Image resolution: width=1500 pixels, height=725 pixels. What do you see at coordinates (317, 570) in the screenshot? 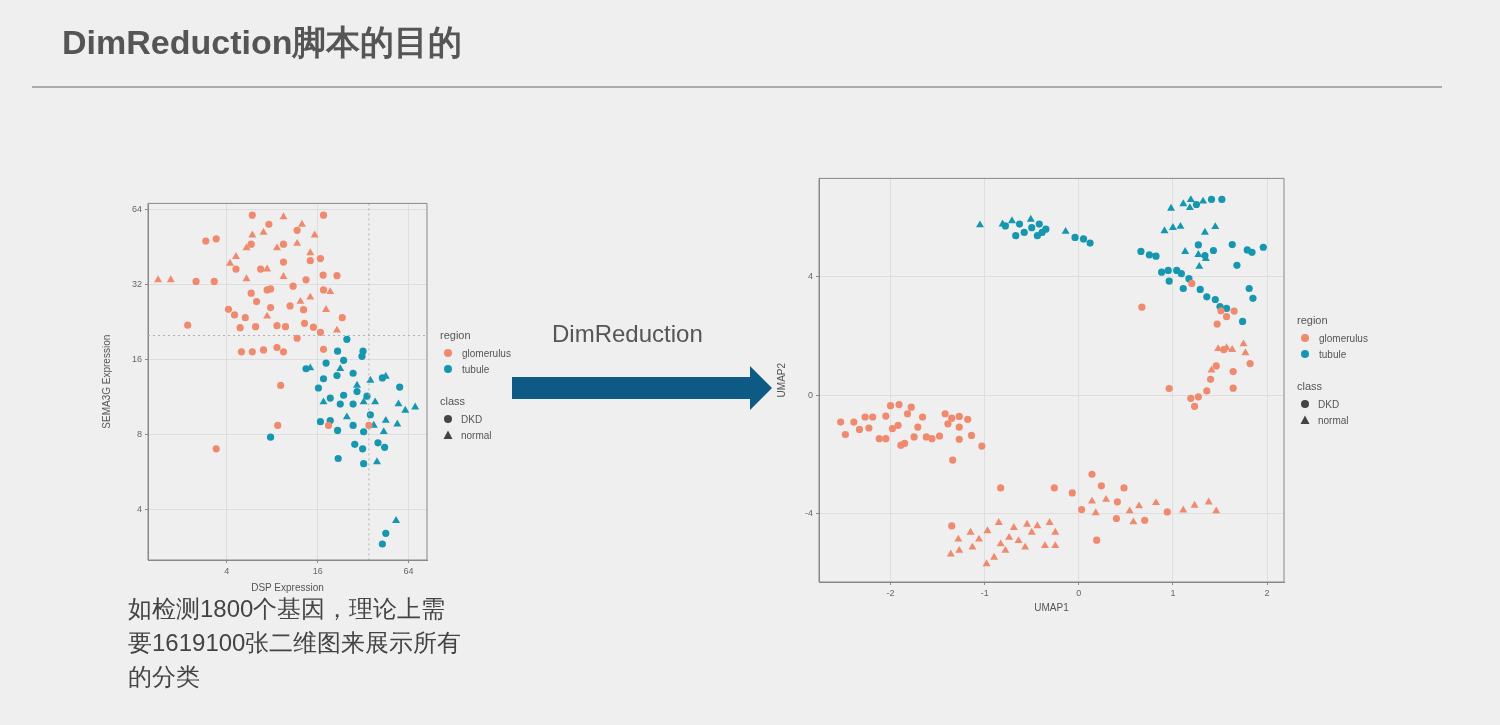
I see `x-tick-label: 16` at bounding box center [317, 570].